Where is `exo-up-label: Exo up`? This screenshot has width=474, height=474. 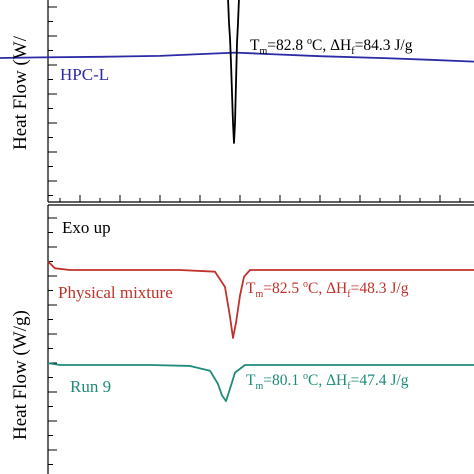 exo-up-label: Exo up is located at coordinates (86, 227).